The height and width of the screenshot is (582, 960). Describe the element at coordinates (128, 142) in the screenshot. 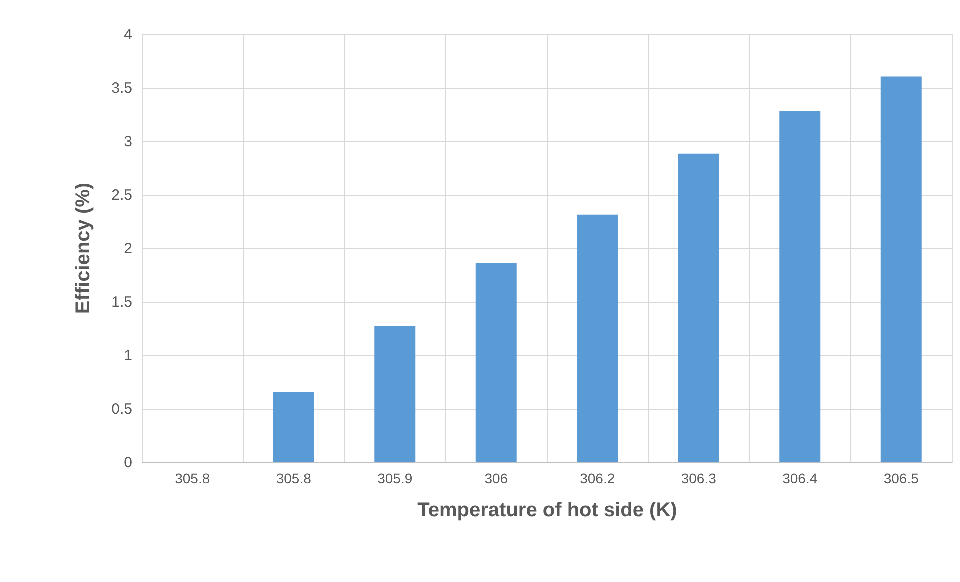

I see `y-tick-label: 3` at that location.